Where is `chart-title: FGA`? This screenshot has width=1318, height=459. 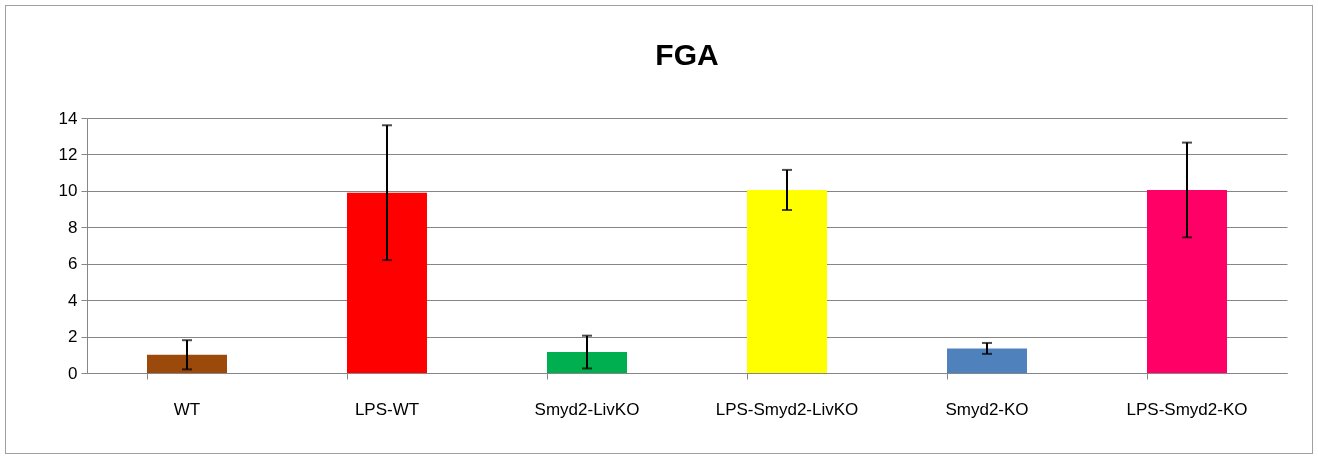 chart-title: FGA is located at coordinates (687, 54).